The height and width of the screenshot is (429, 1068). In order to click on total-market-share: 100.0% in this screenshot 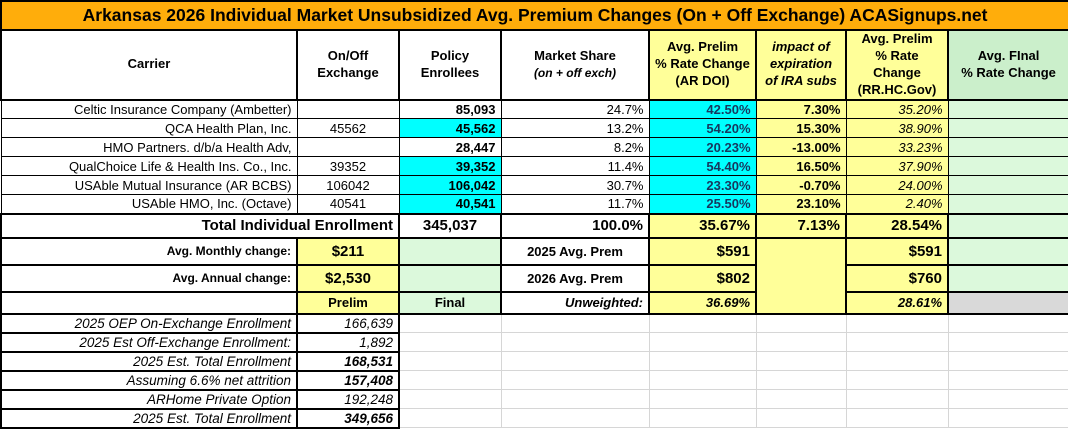, I will do `click(575, 225)`.